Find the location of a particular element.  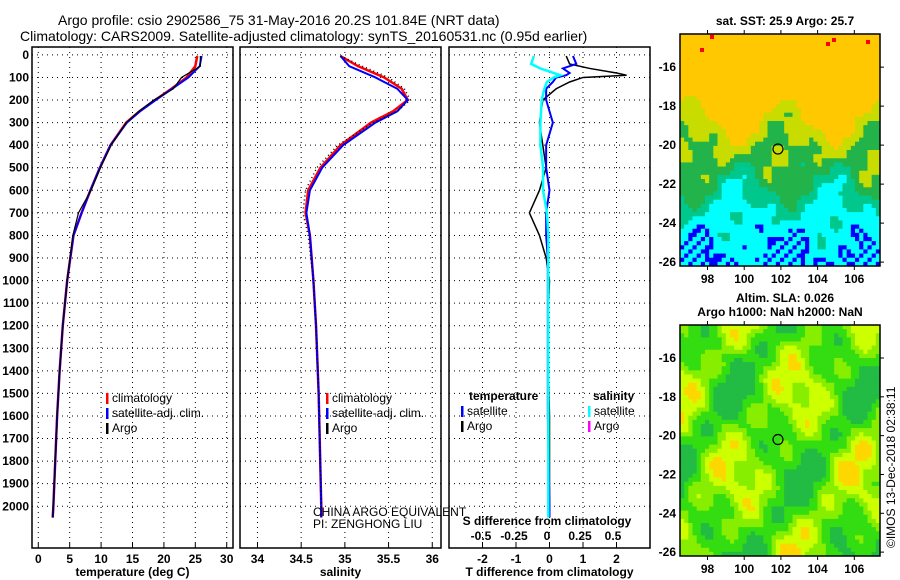

y-tick-label: 1300 is located at coordinates (15, 348).